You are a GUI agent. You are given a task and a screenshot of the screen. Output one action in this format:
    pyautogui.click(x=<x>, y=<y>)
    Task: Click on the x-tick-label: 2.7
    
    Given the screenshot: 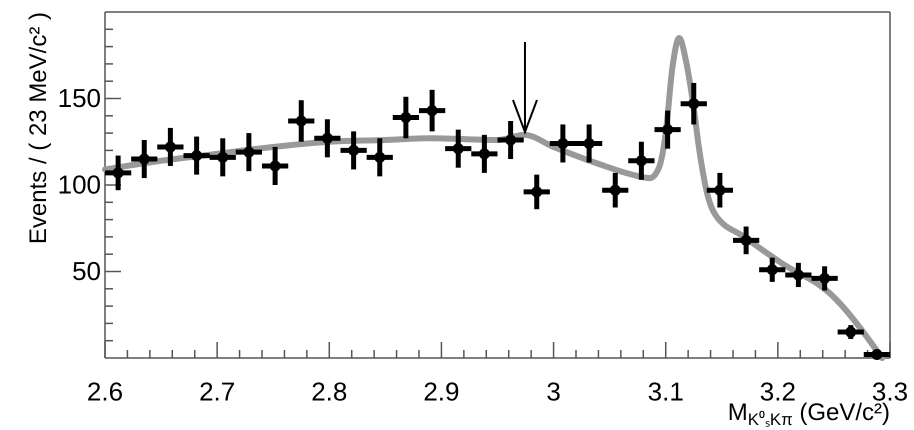 What is the action you would take?
    pyautogui.click(x=217, y=391)
    